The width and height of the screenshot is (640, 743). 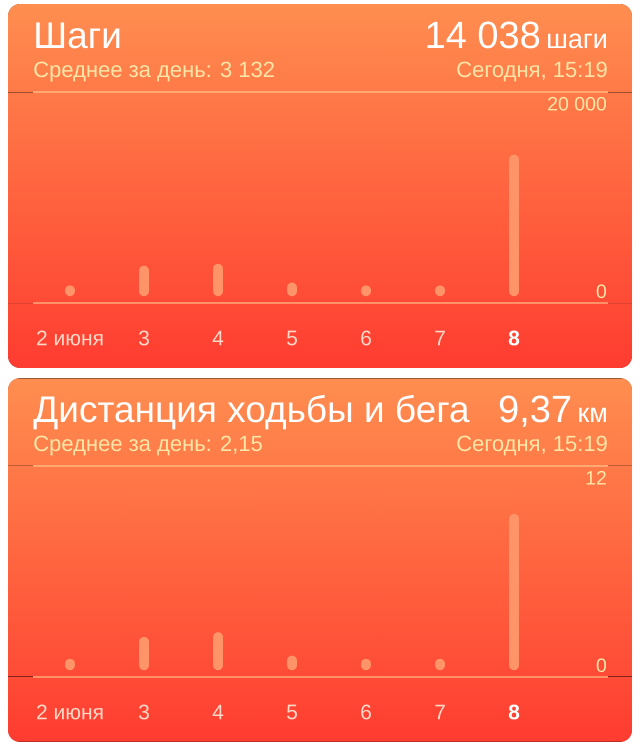 What do you see at coordinates (535, 411) in the screenshot?
I see `text: 9,37` at bounding box center [535, 411].